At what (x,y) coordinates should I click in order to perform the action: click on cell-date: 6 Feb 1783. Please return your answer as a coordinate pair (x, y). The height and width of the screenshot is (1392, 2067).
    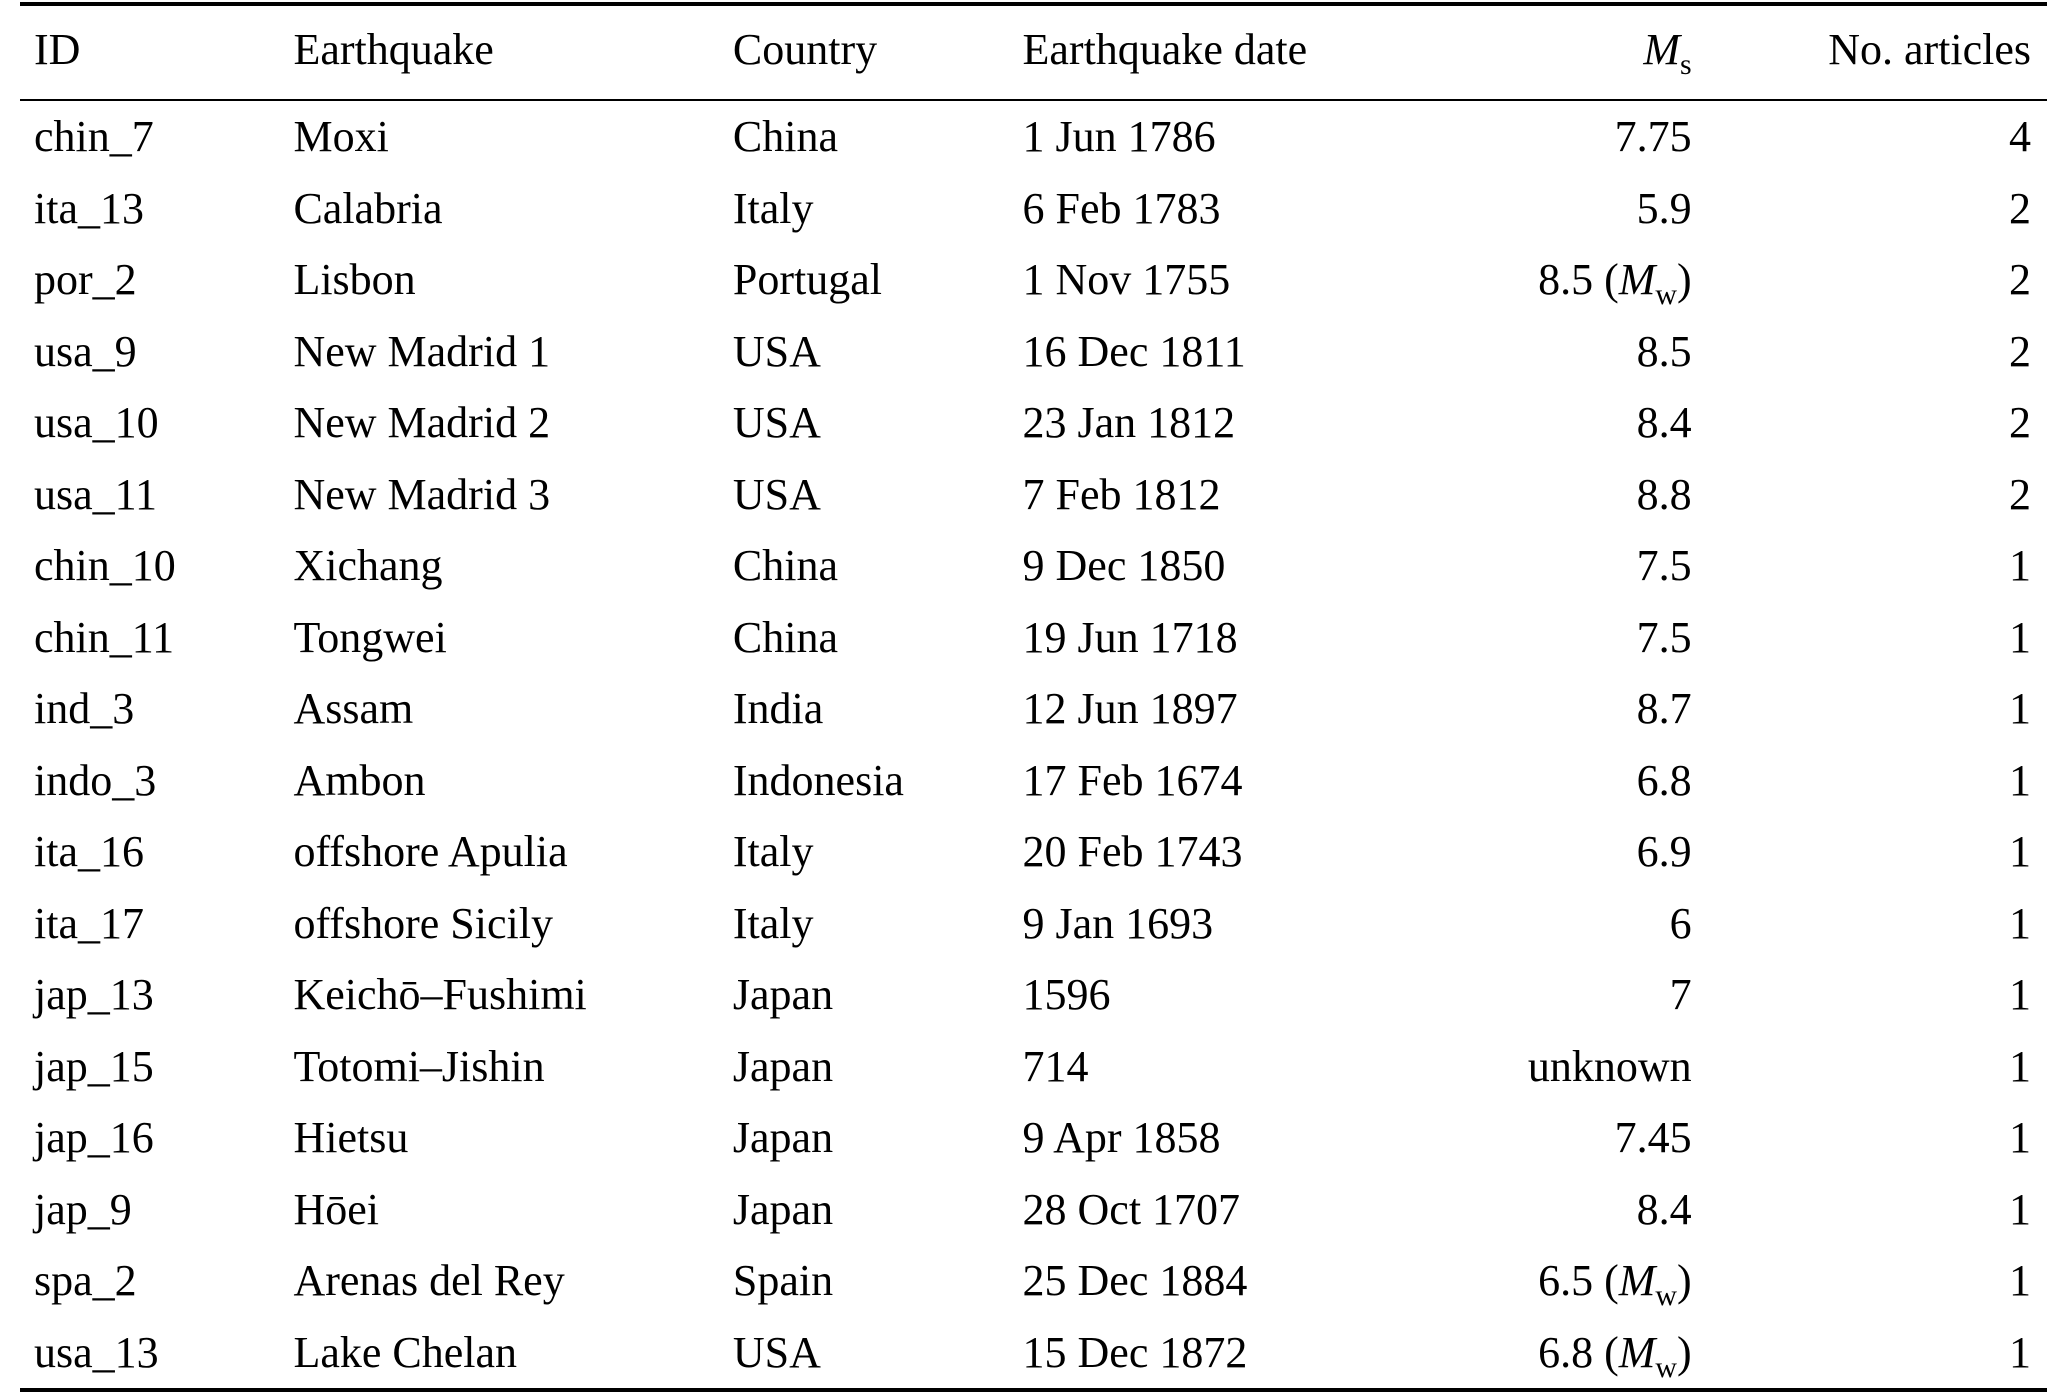
    Looking at the image, I should click on (1121, 208).